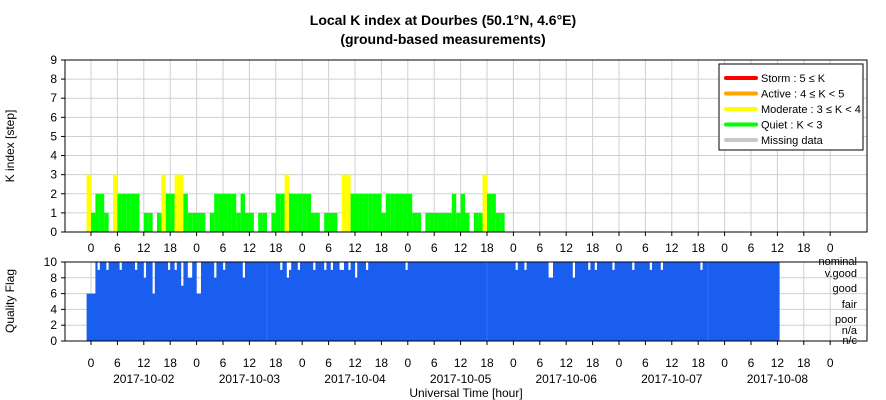 This screenshot has width=886, height=400. Describe the element at coordinates (672, 379) in the screenshot. I see `date-label: 2017-10-07` at that location.